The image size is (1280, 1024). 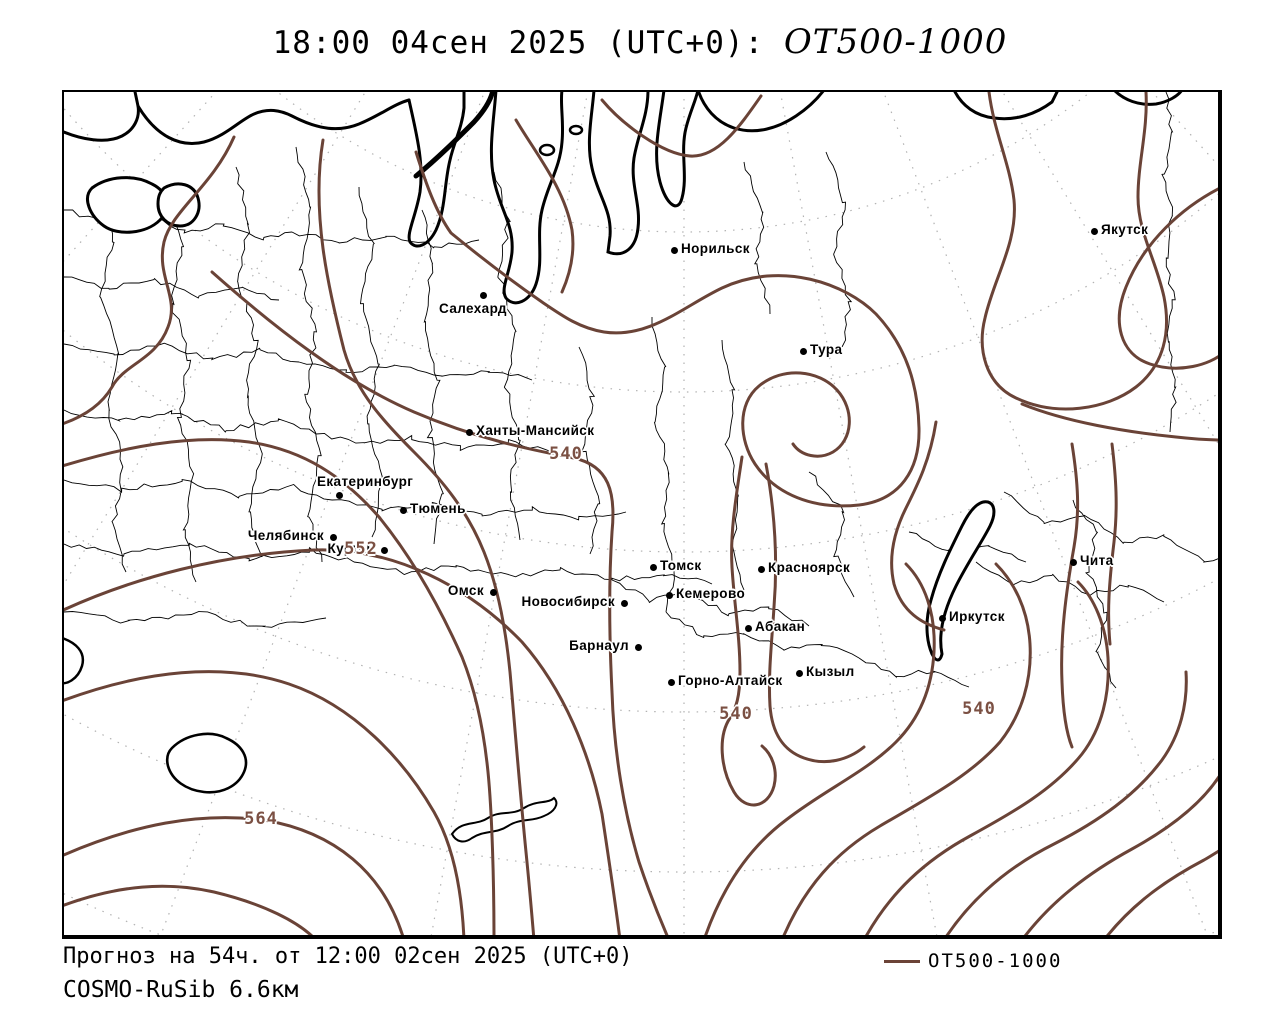 I want to click on city-label: Кемерово, so click(x=711, y=593).